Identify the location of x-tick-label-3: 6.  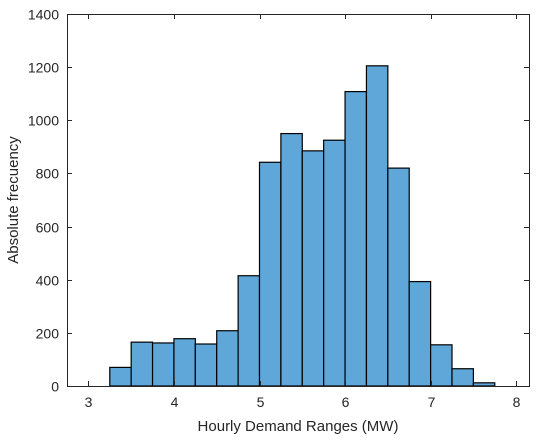
(346, 402).